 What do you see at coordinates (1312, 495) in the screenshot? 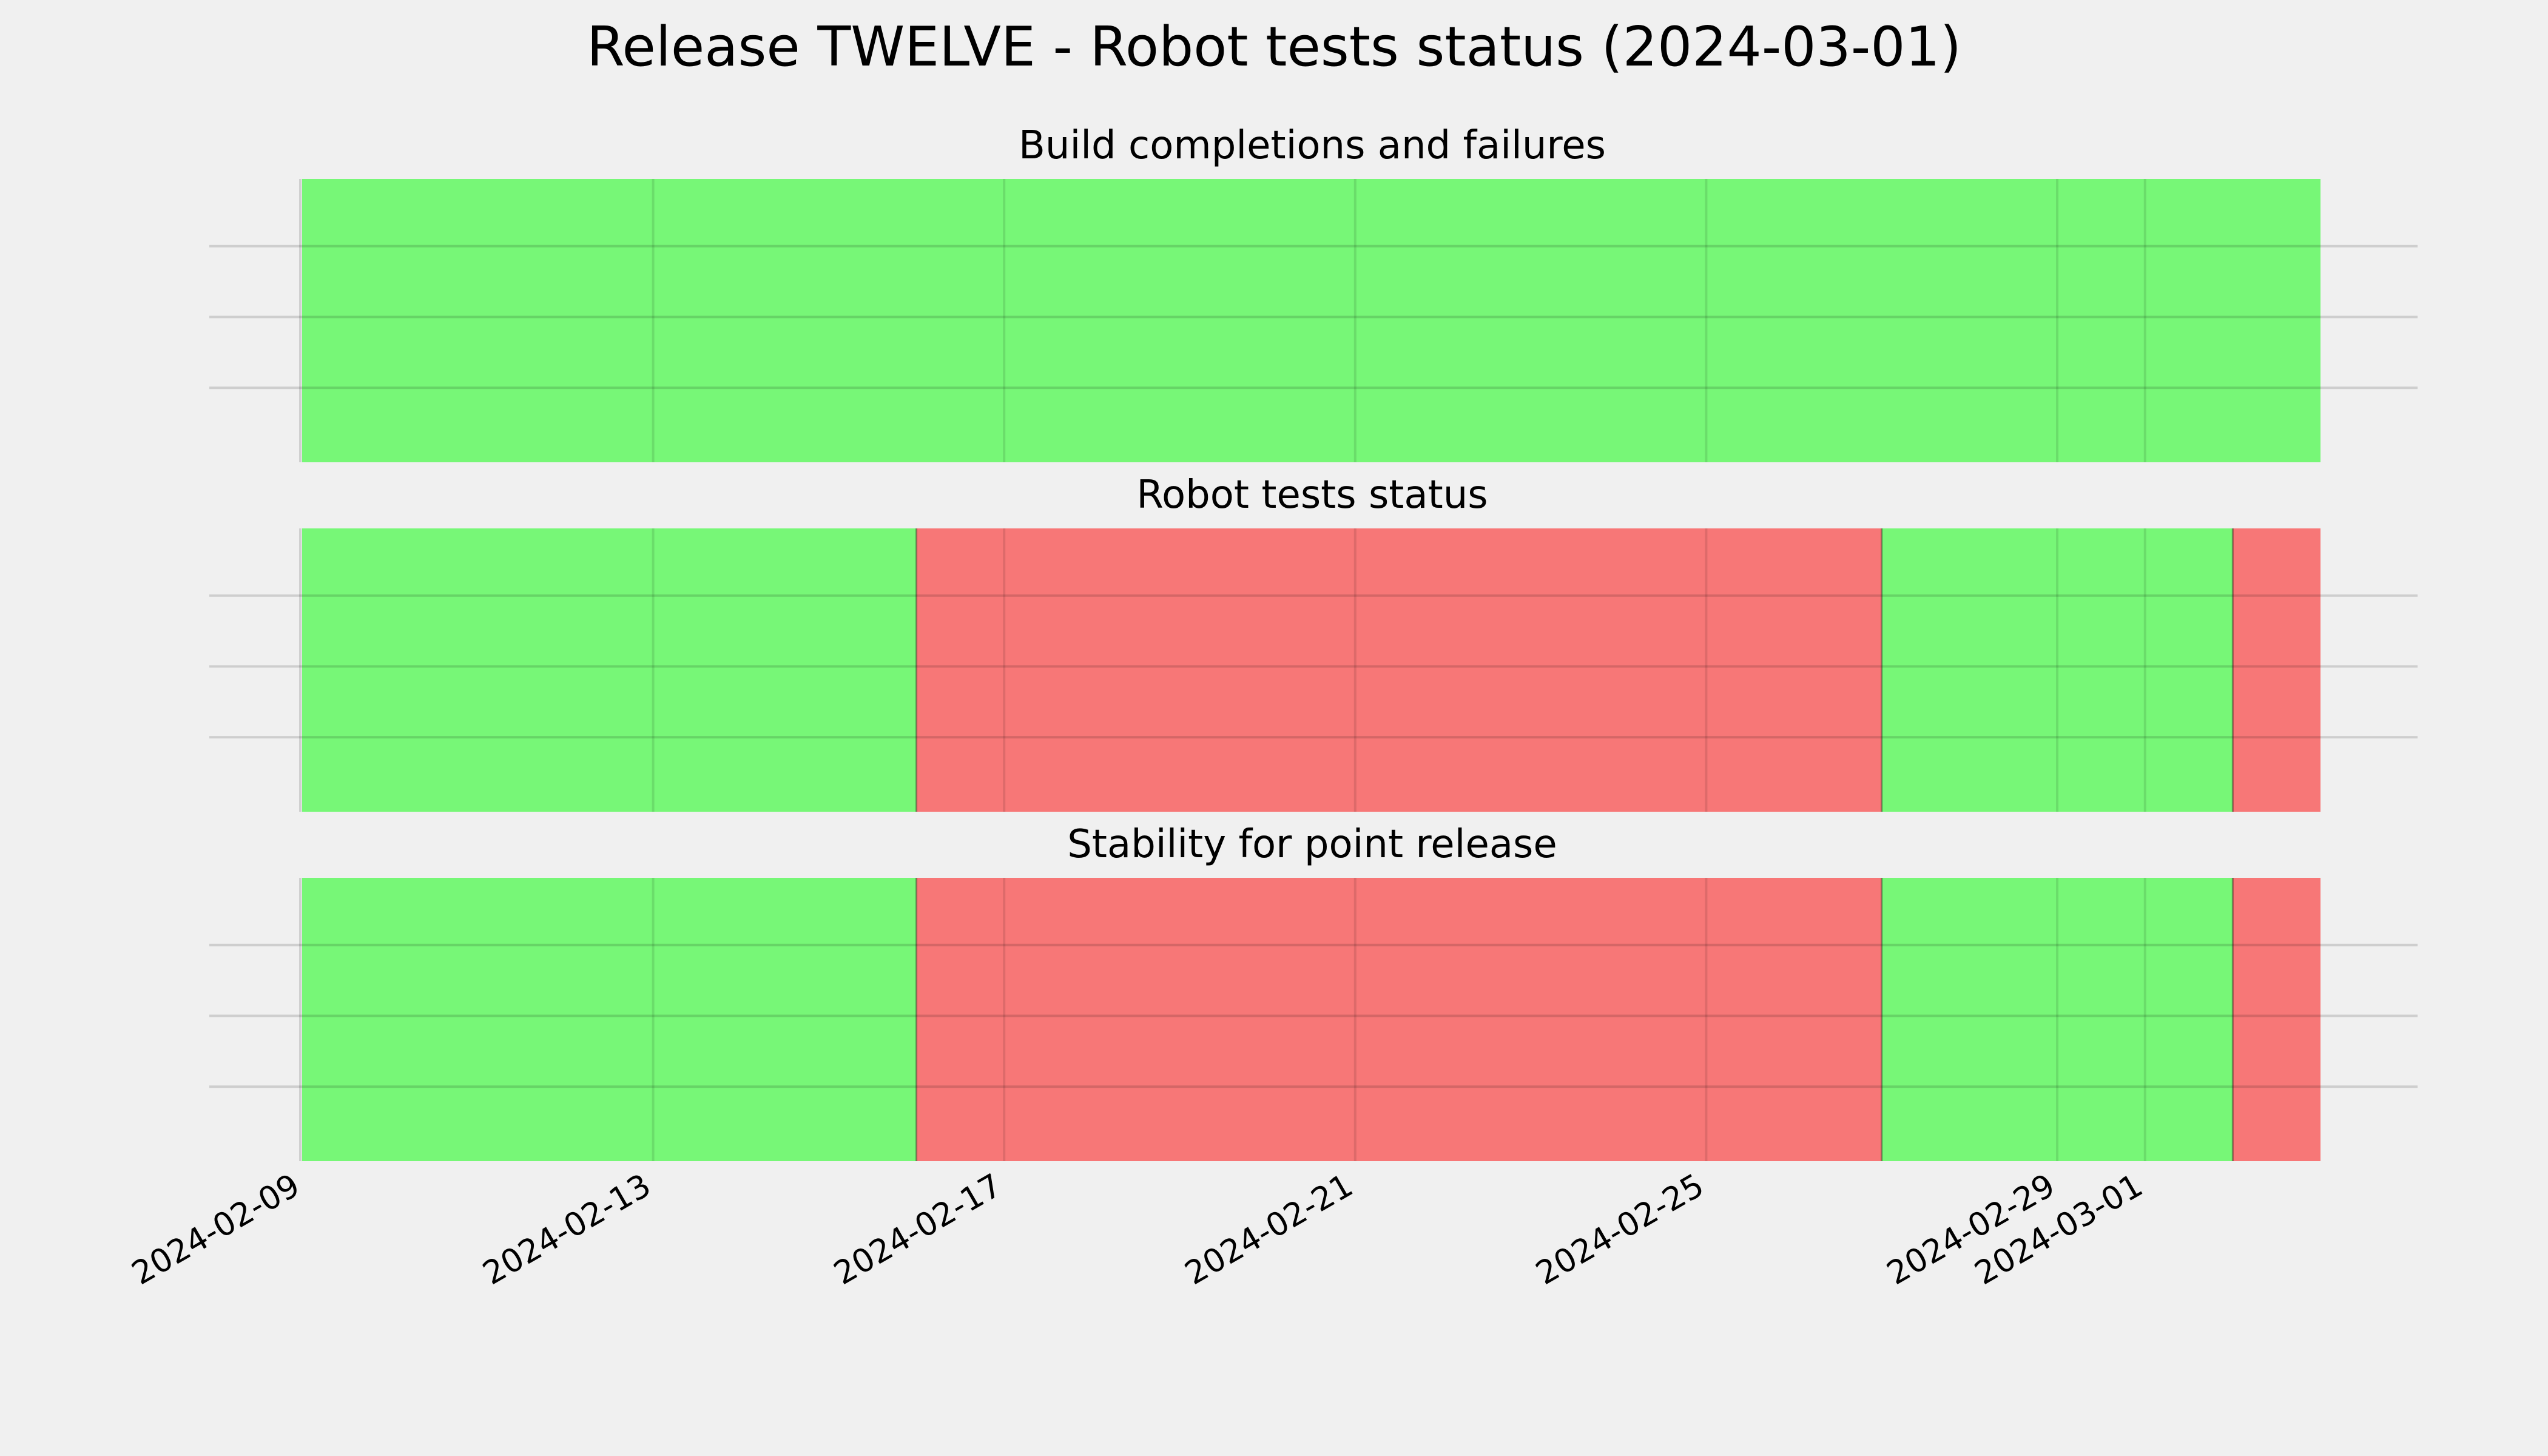
I see `panel-2-title: Robot tests status` at bounding box center [1312, 495].